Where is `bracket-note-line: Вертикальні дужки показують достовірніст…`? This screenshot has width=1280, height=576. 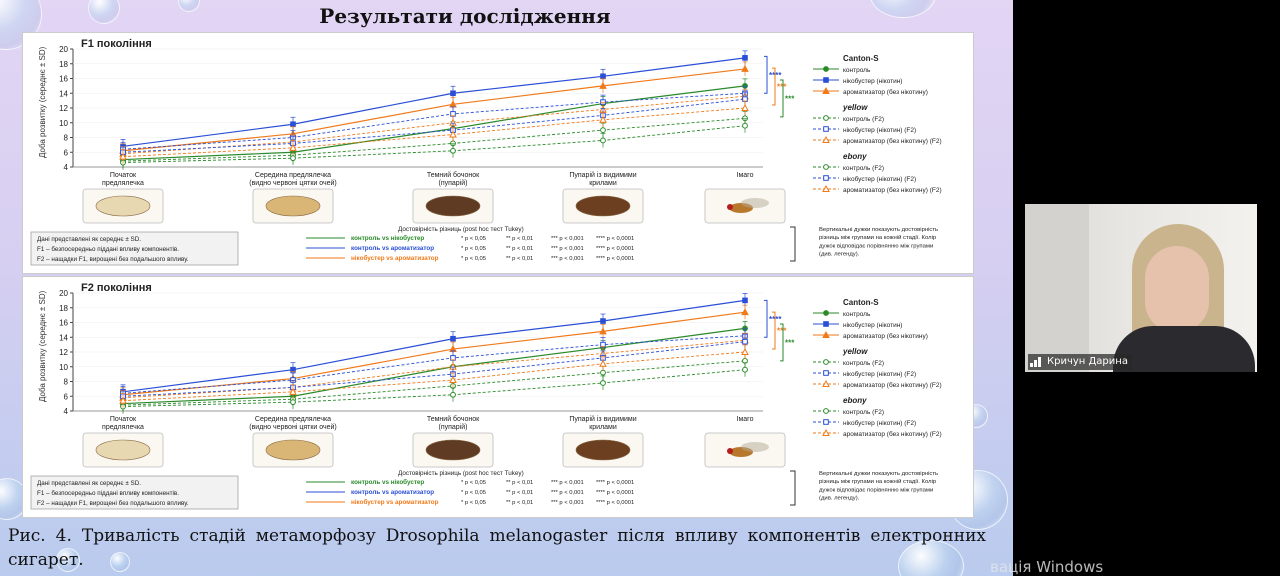
bracket-note-line: Вертикальні дужки показують достовірніст… is located at coordinates (878, 230).